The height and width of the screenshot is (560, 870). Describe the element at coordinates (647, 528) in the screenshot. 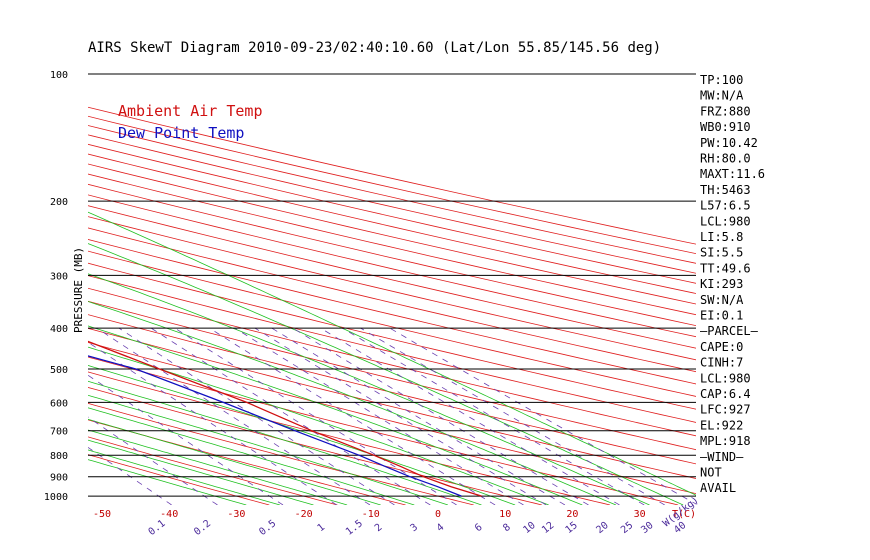

I see `mixing-ratio-label: 30` at that location.